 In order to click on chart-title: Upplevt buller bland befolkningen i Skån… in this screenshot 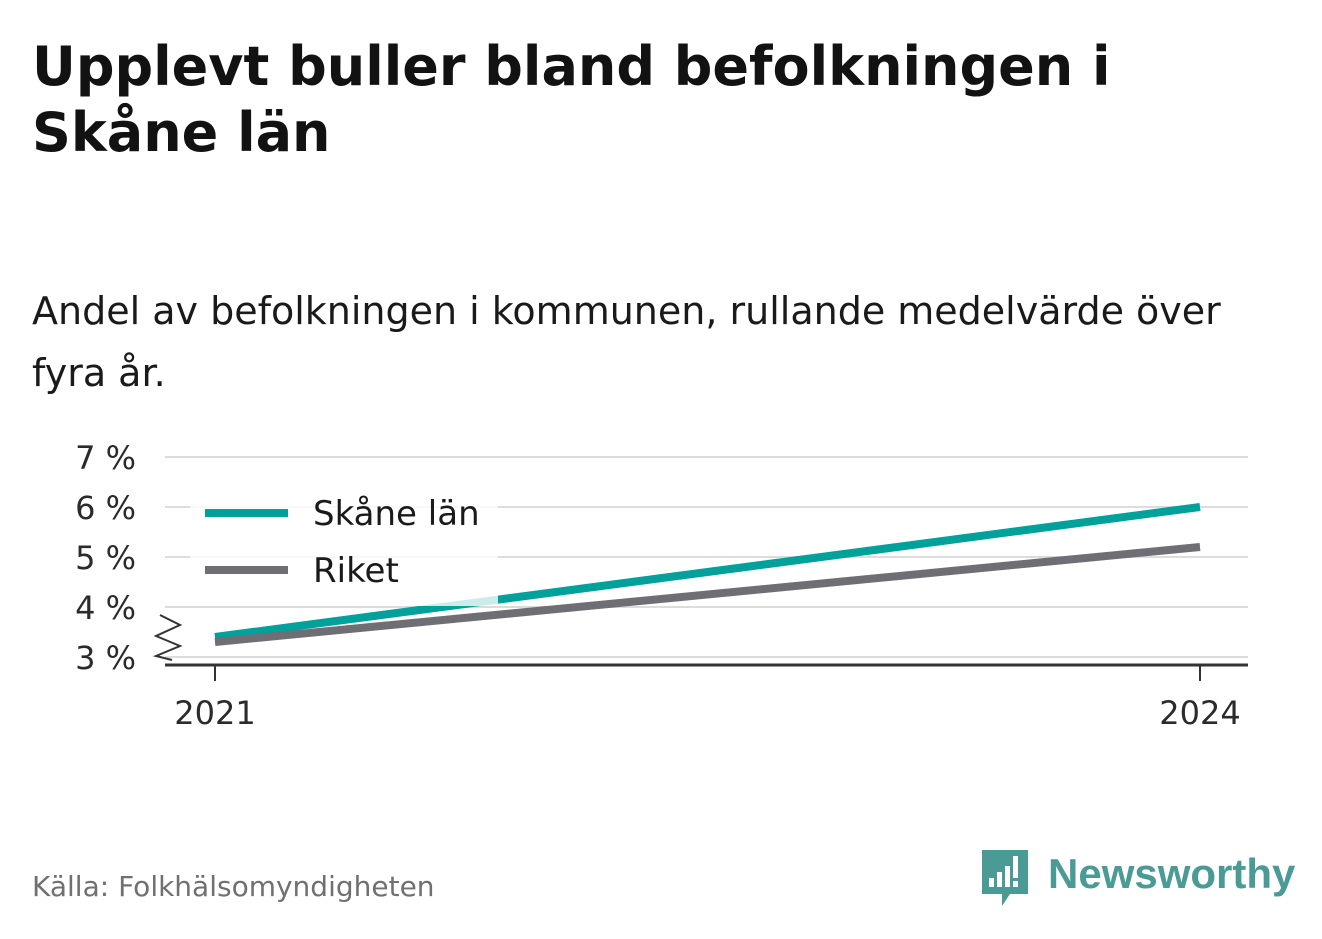, I will do `click(571, 99)`.